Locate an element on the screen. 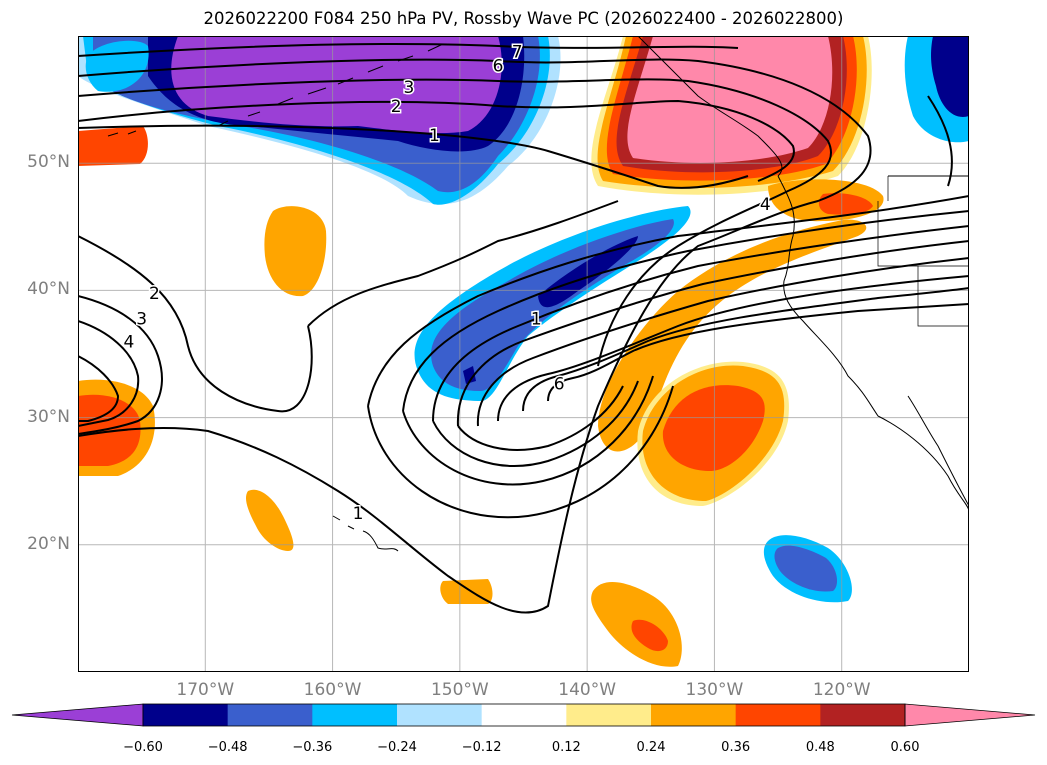 The height and width of the screenshot is (765, 1047). state-borders is located at coordinates (923, 251).